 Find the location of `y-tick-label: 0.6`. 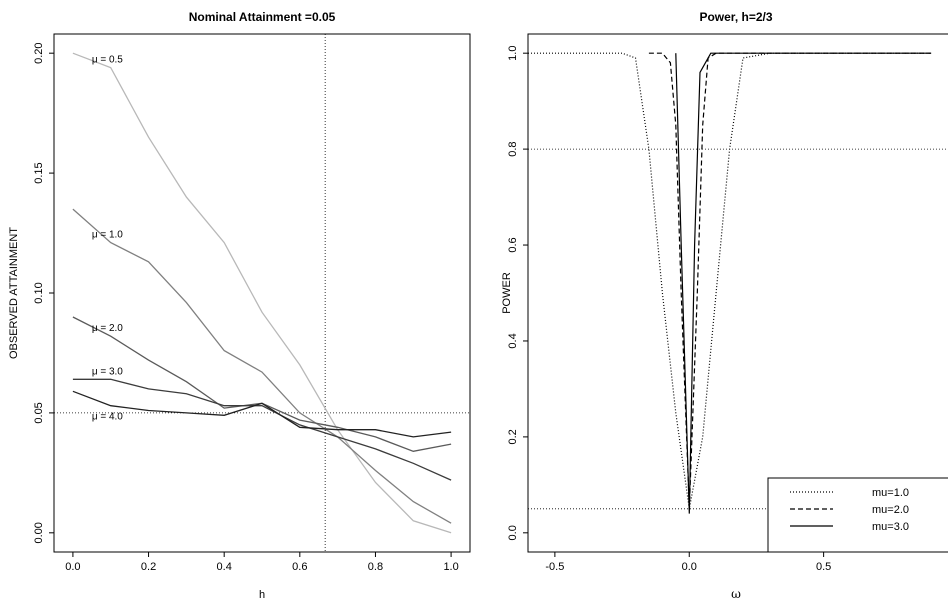

y-tick-label: 0.6 is located at coordinates (513, 244).